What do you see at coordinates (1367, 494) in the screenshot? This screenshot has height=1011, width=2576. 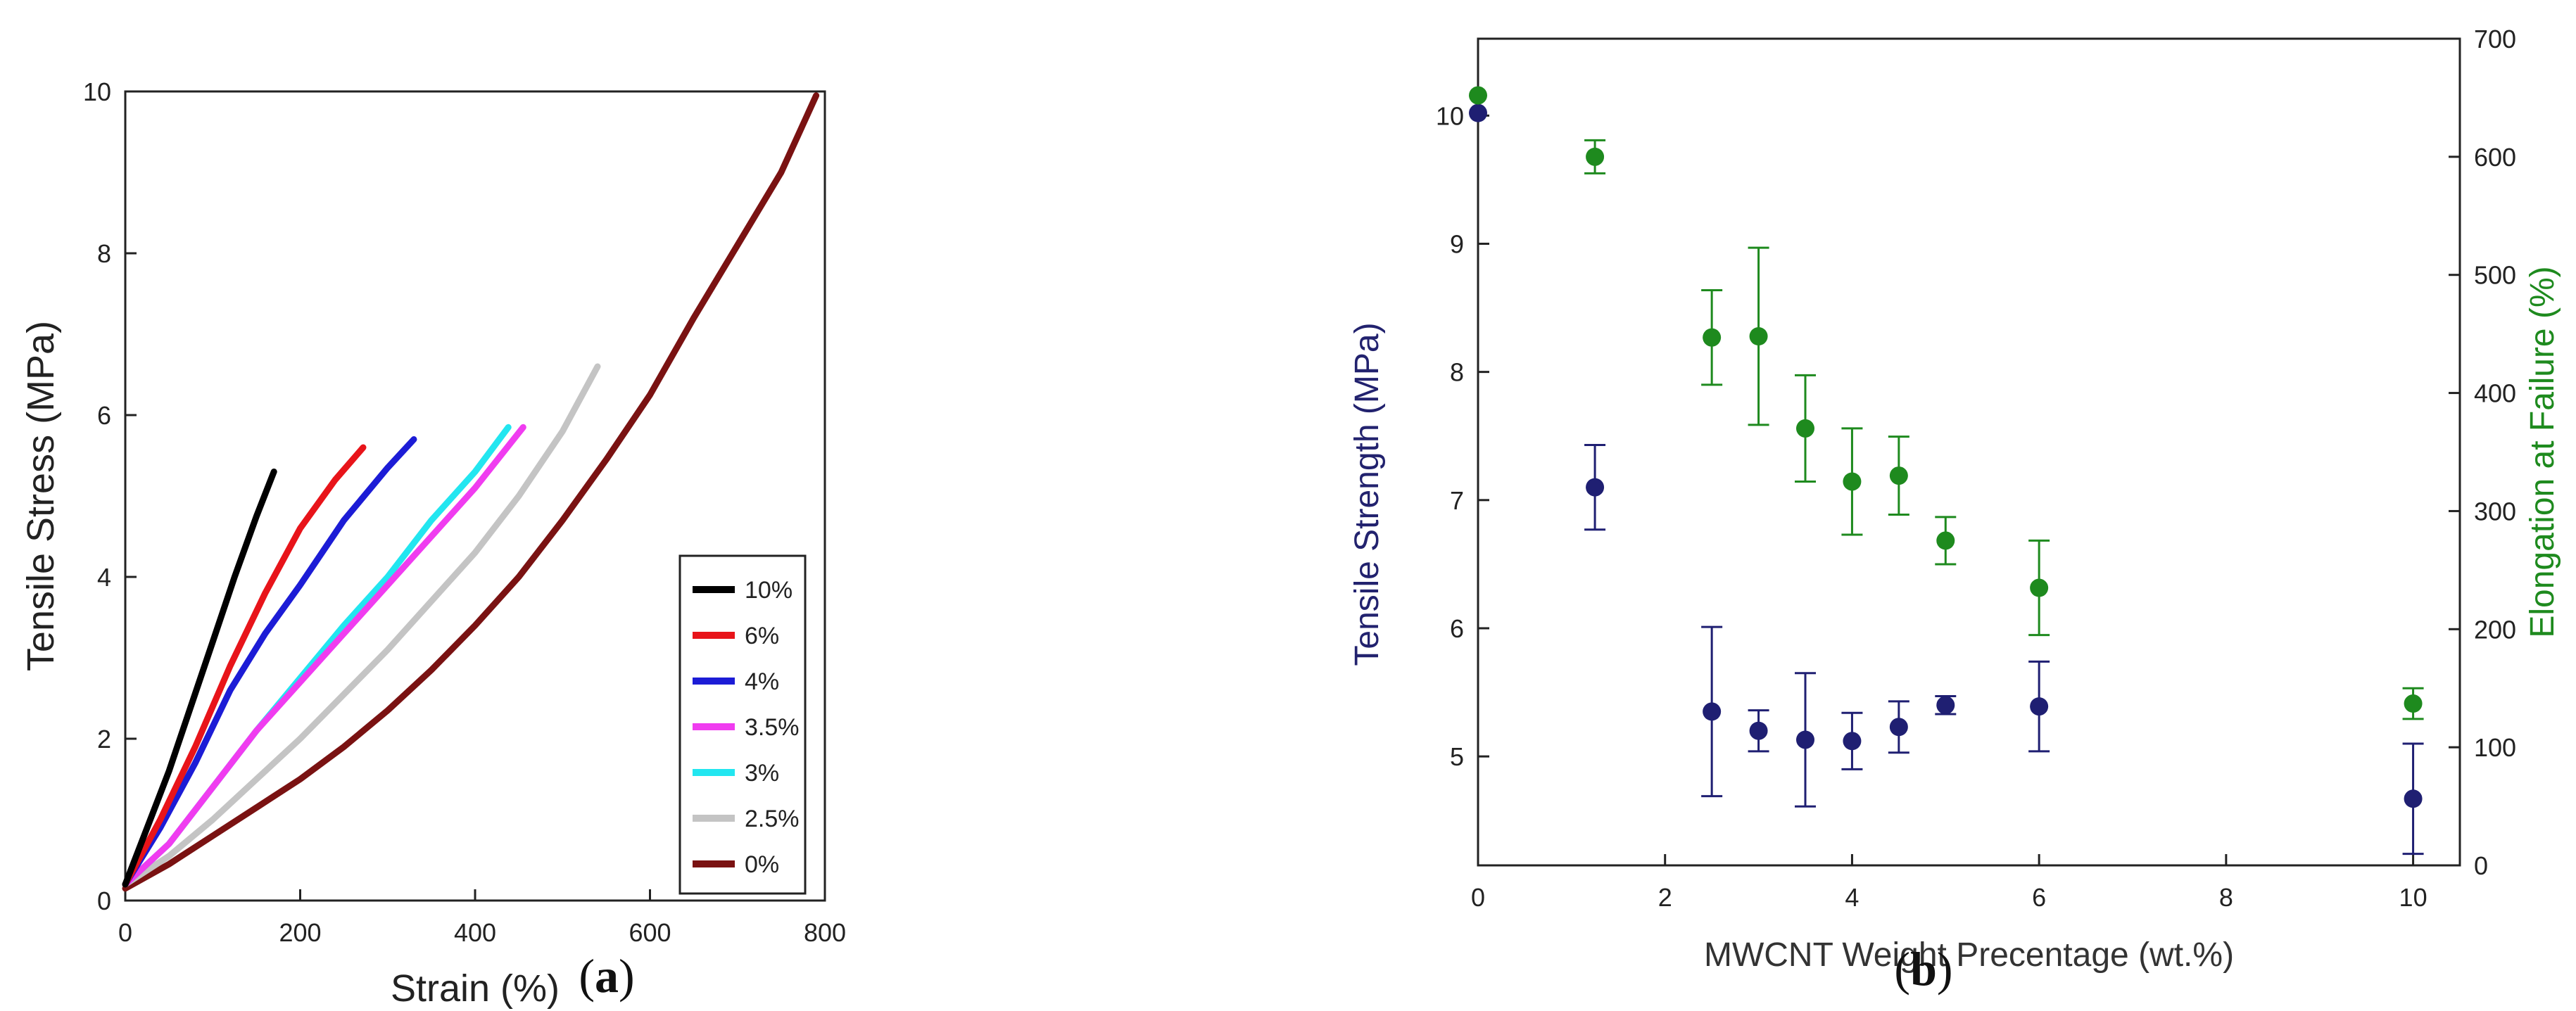 I see `chart-b-y-axis-label: Tensile Strength (MPa)` at bounding box center [1367, 494].